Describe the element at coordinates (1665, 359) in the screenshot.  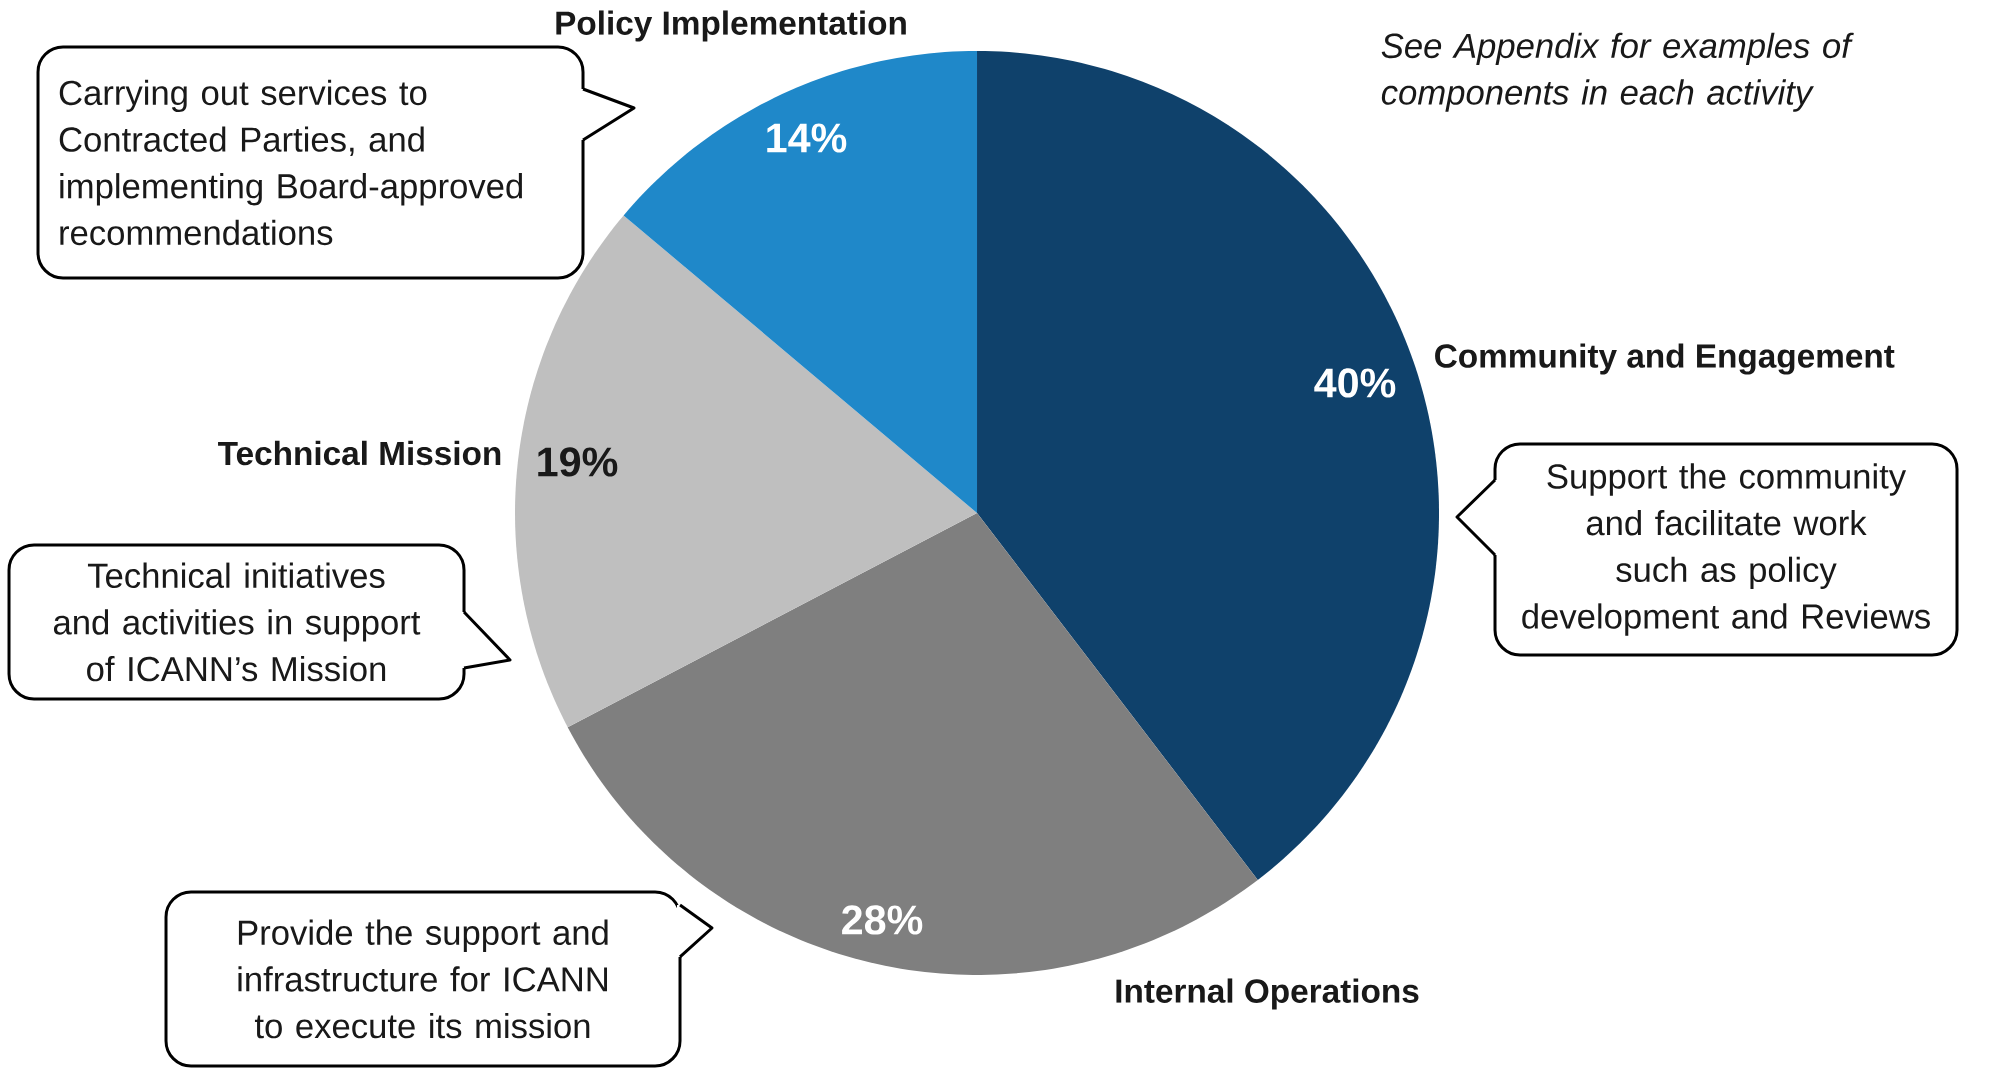
I see `slice-label: Community and Engagement` at that location.